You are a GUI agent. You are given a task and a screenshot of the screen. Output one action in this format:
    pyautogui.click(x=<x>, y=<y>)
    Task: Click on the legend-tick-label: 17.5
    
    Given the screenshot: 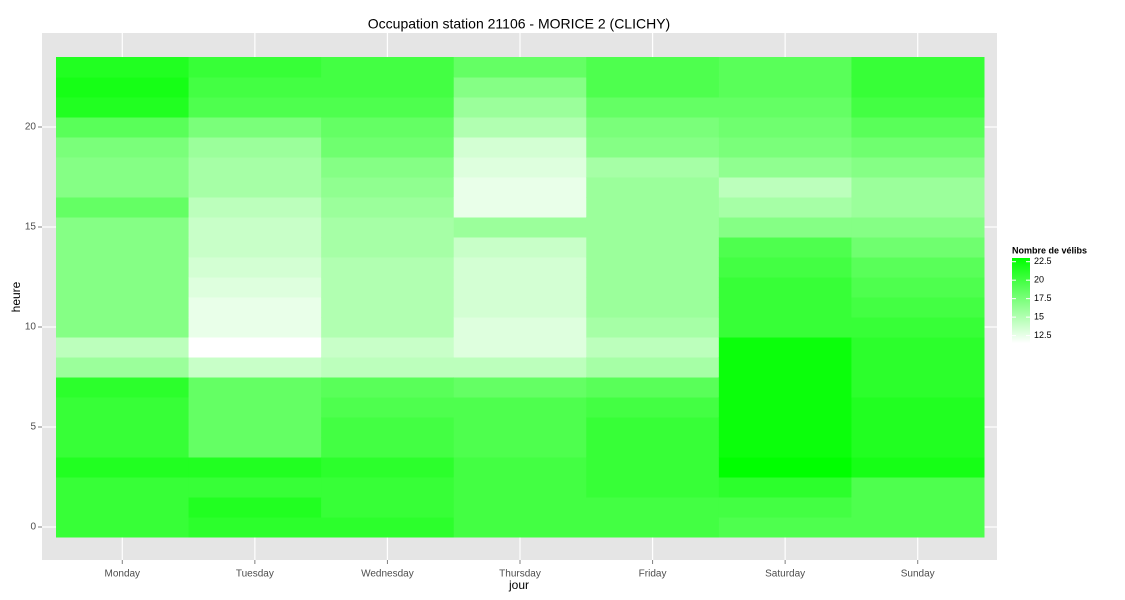 What is the action you would take?
    pyautogui.click(x=1043, y=298)
    